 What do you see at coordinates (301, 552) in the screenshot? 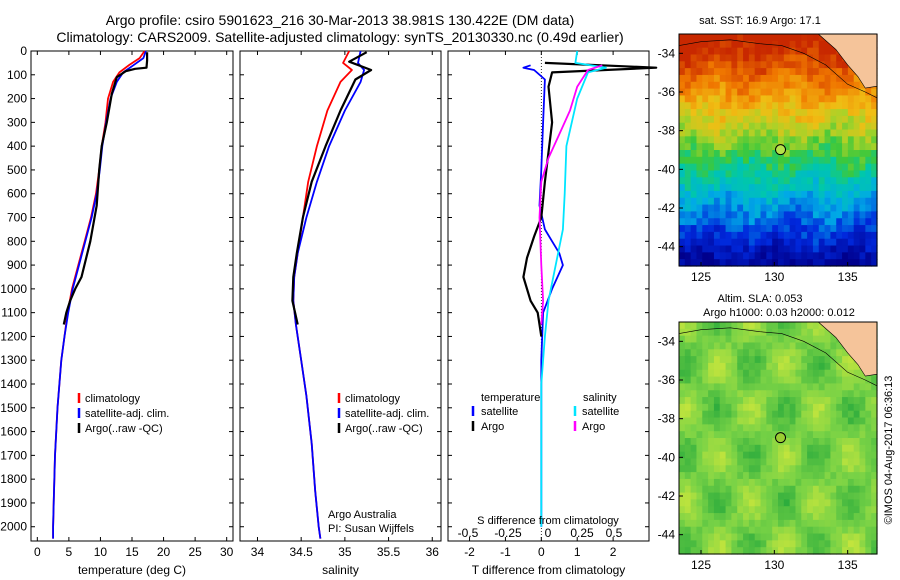
I see `panel-salinity-xtick-label: 34.5` at bounding box center [301, 552].